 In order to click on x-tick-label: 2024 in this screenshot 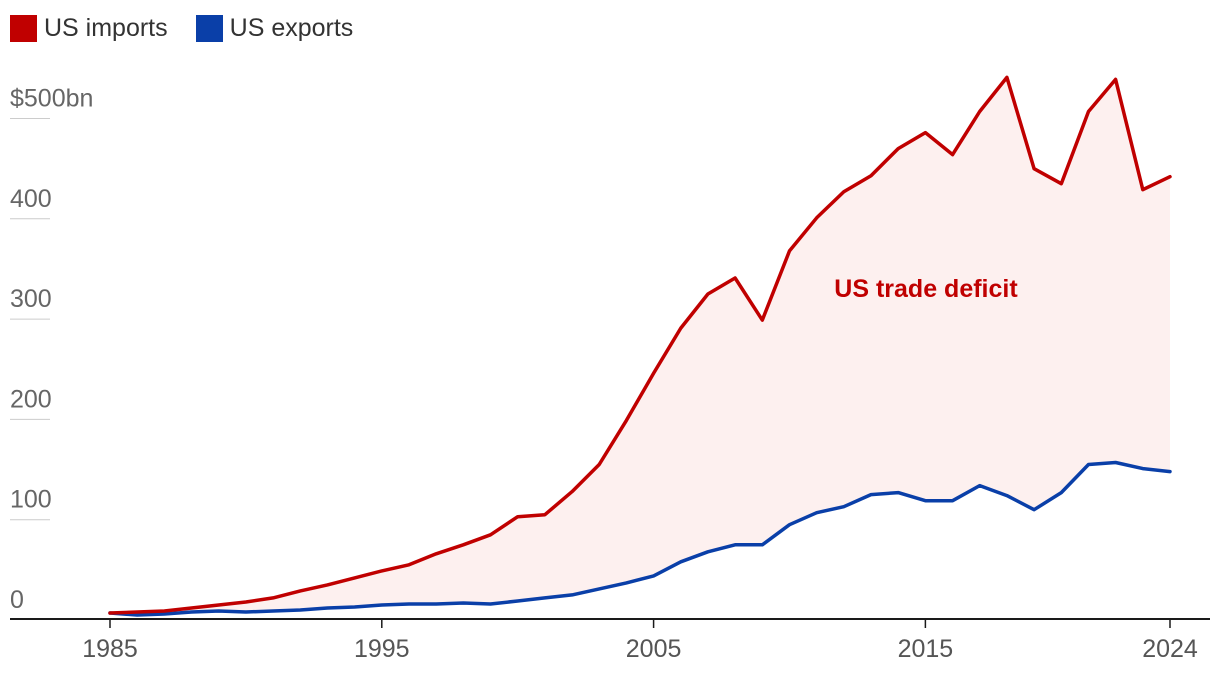, I will do `click(1170, 649)`.